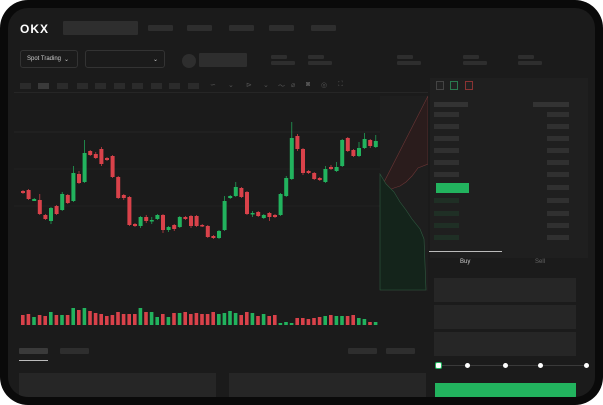 The image size is (603, 405). I want to click on fullscreen-icon: ⛶, so click(340, 84).